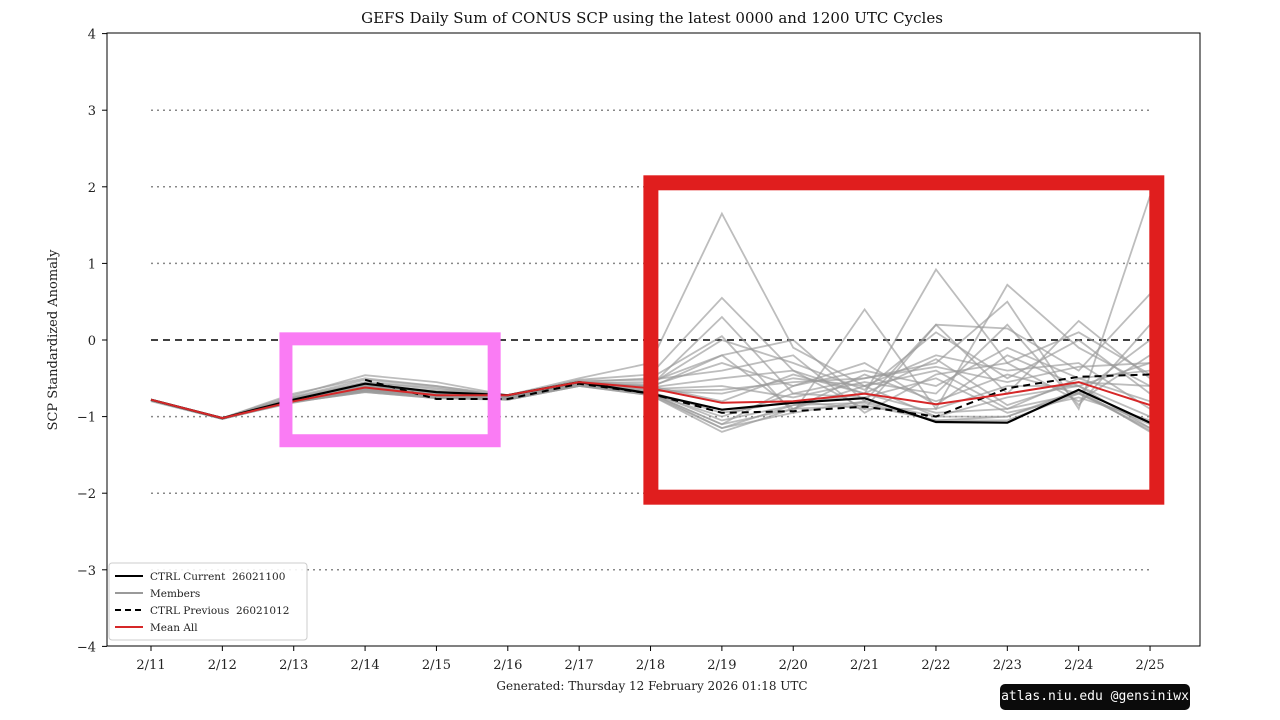 This screenshot has height=720, width=1280. Describe the element at coordinates (92, 111) in the screenshot. I see `y-tick-label: 3` at that location.